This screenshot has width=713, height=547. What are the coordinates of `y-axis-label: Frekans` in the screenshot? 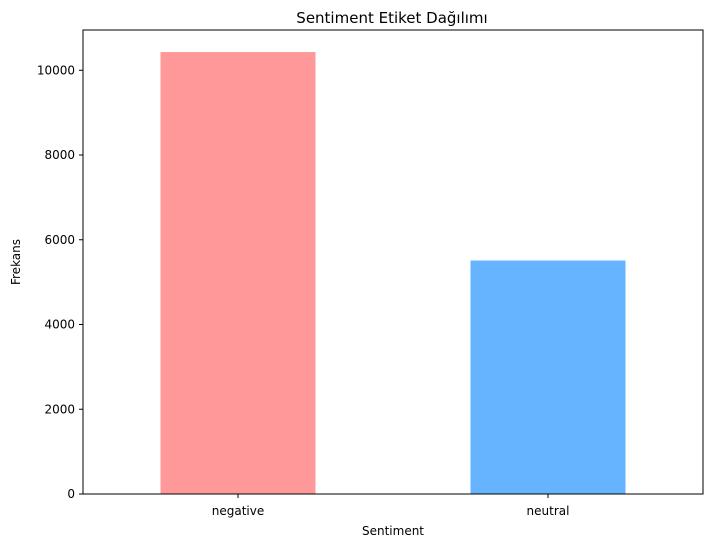 It's located at (16, 262).